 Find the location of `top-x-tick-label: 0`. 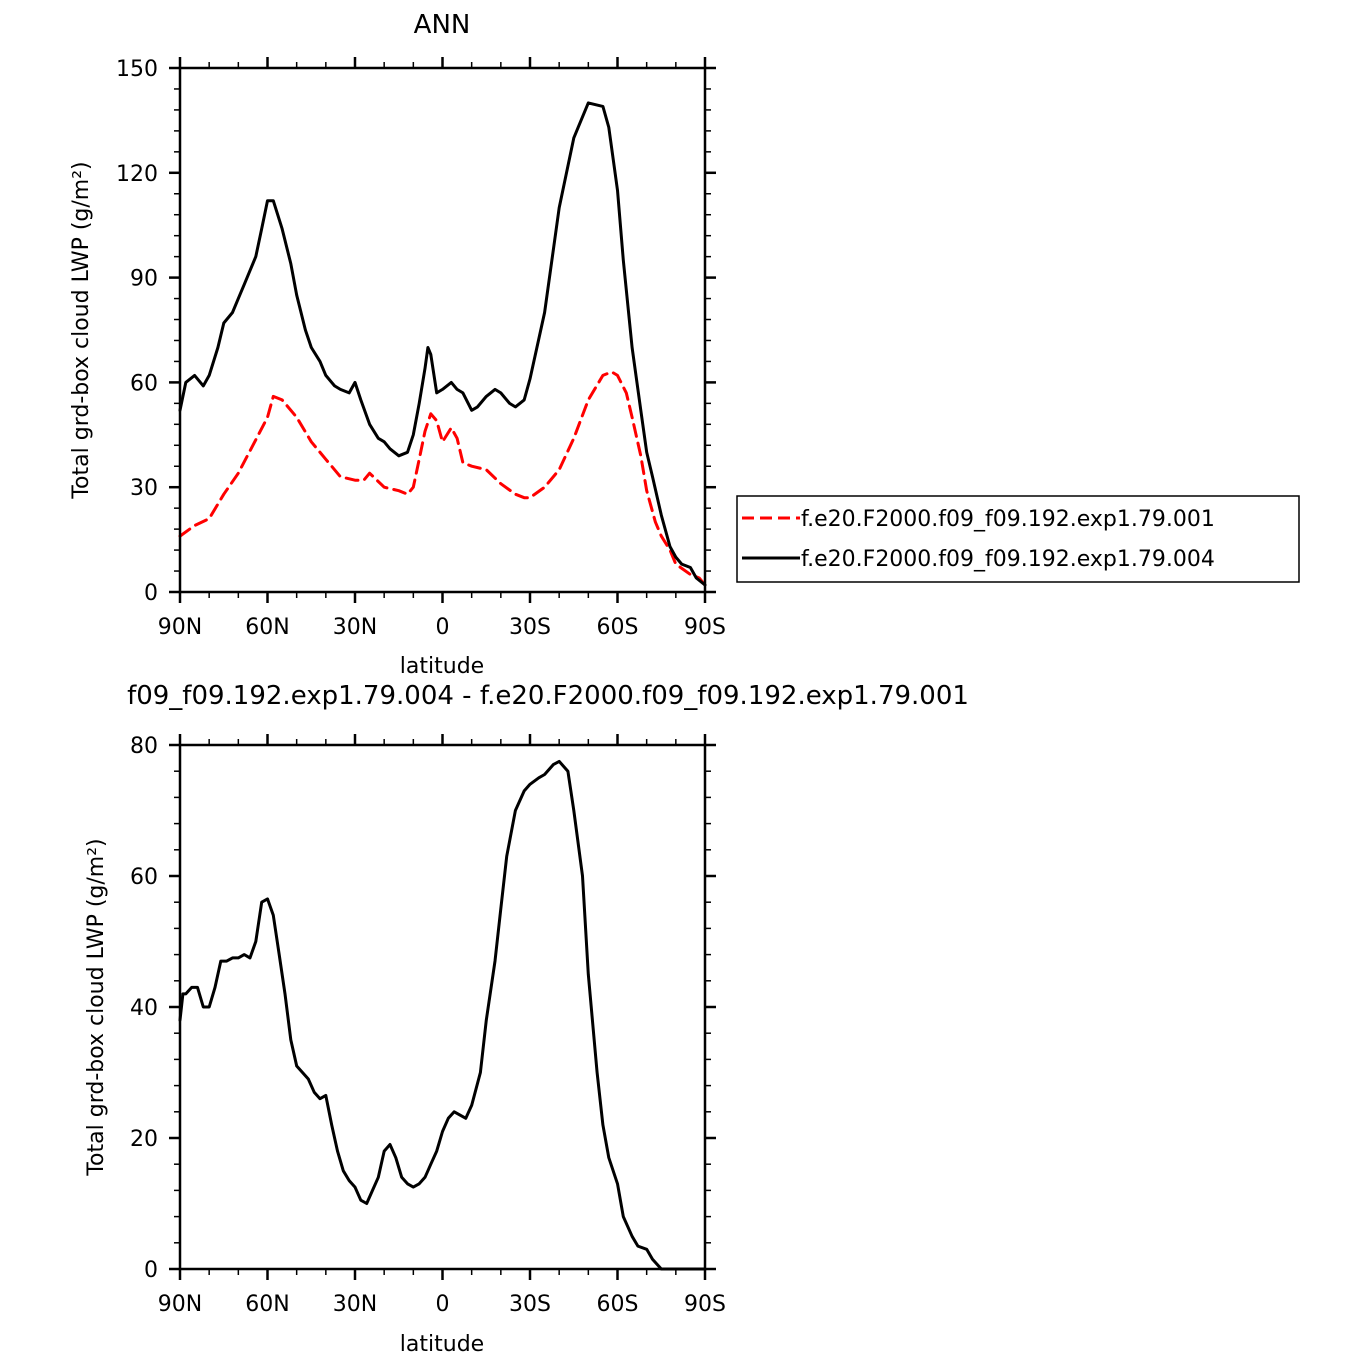

top-x-tick-label: 0 is located at coordinates (443, 627).